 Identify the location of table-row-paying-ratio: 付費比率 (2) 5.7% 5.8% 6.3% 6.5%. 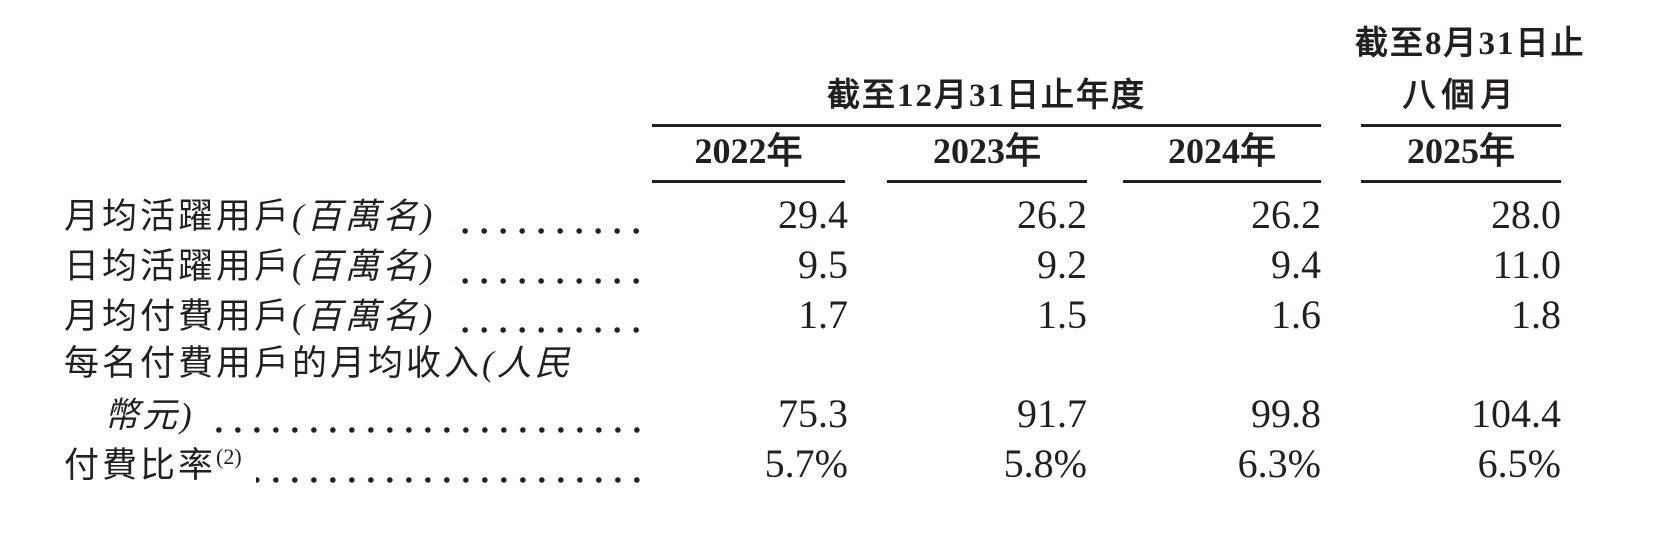
(812, 464).